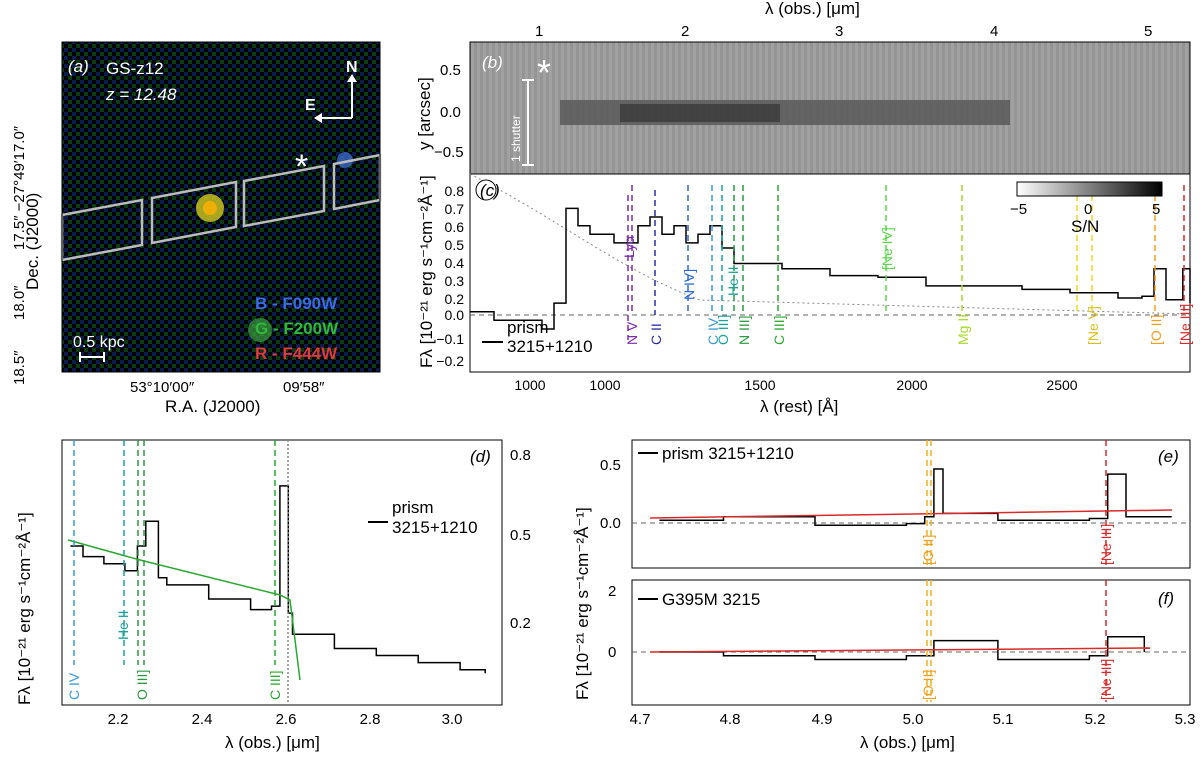  Describe the element at coordinates (19, 302) in the screenshot. I see `dec-tick: 18.0″` at that location.